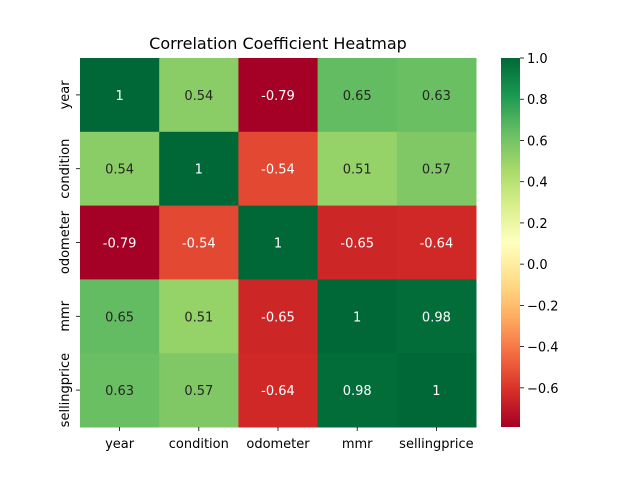  I want to click on cell-value-label-4-0: 0.63, so click(119, 391).